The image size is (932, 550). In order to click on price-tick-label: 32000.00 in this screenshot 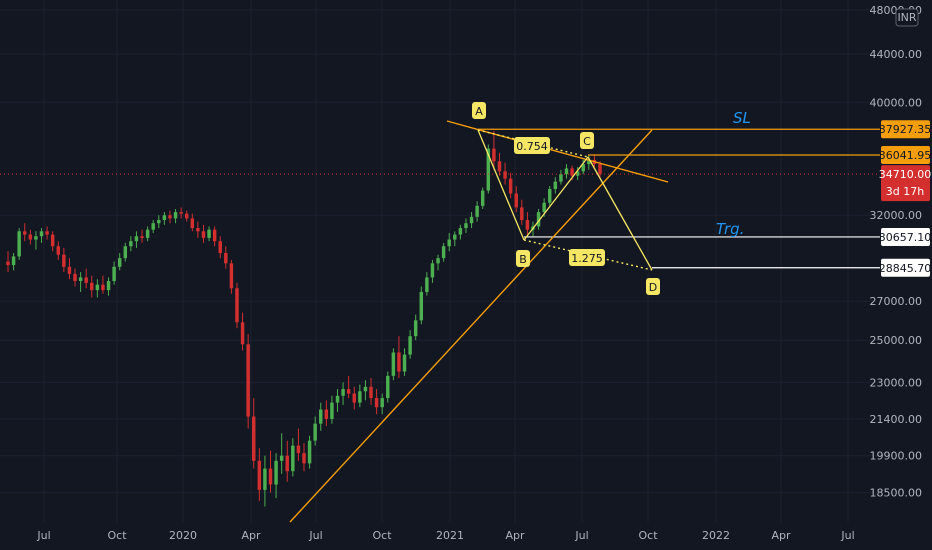, I will do `click(896, 215)`.